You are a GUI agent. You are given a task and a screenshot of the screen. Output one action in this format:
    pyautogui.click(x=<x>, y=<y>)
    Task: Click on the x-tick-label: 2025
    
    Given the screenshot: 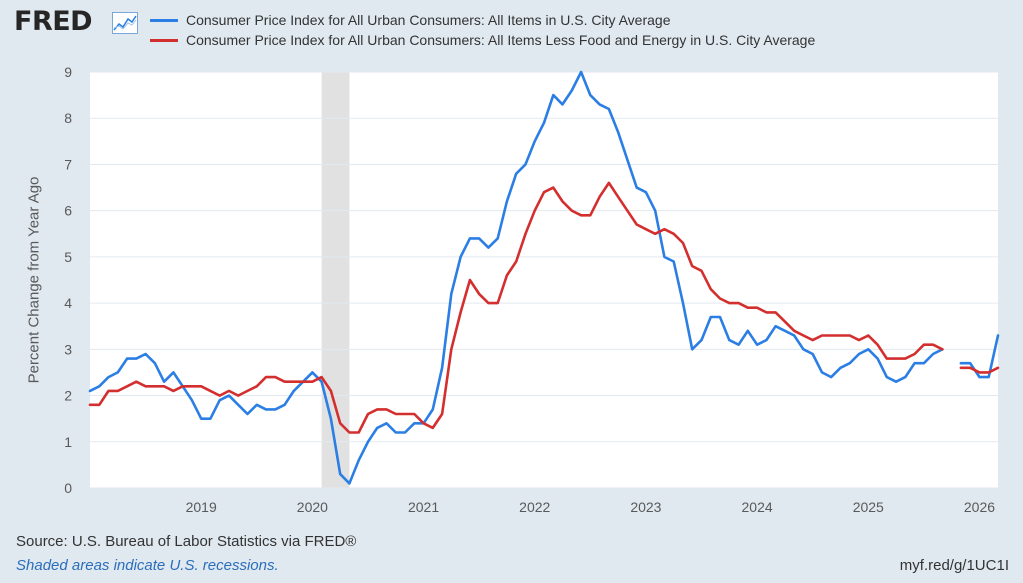 What is the action you would take?
    pyautogui.click(x=868, y=507)
    